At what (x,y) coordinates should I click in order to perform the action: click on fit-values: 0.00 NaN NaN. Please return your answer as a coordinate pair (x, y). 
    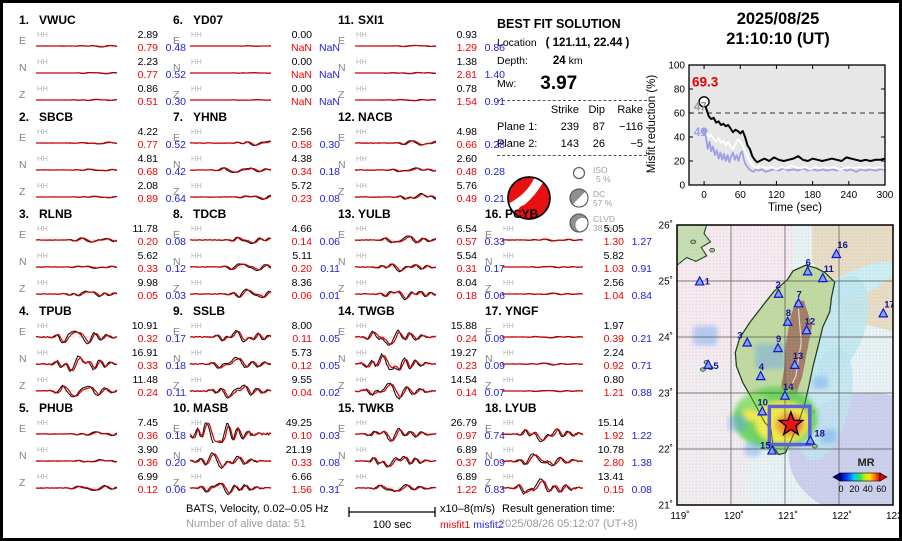
    Looking at the image, I should click on (307, 68).